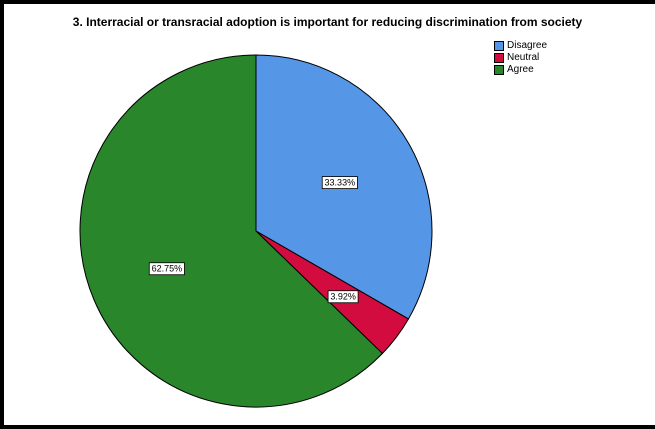 The image size is (655, 429). I want to click on svg-text: 62.75%, so click(167, 269).